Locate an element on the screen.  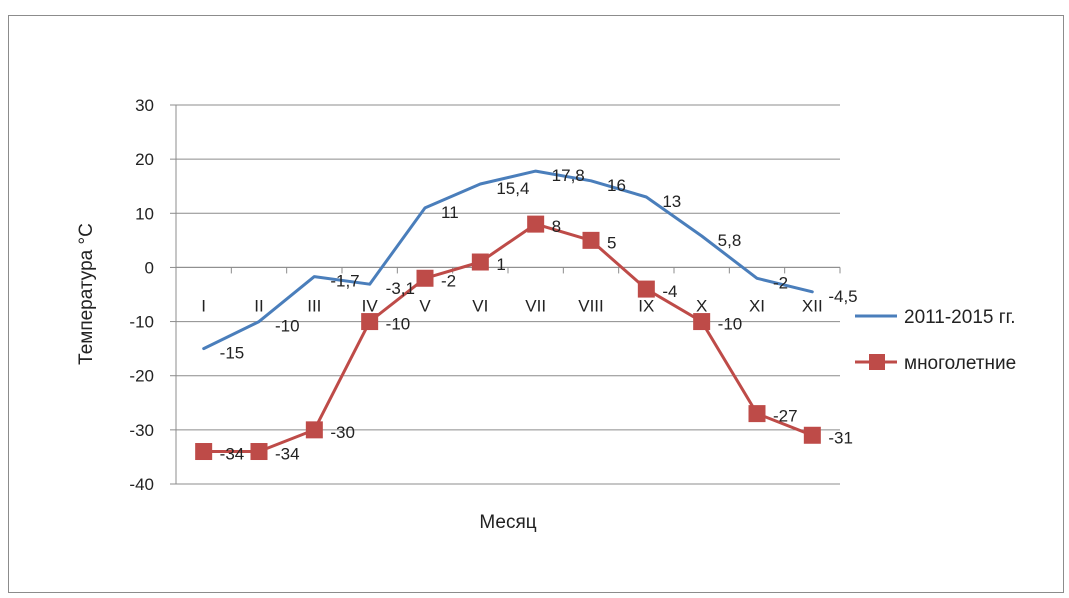
legend-label-1: 2011-2015 гг. is located at coordinates (960, 317).